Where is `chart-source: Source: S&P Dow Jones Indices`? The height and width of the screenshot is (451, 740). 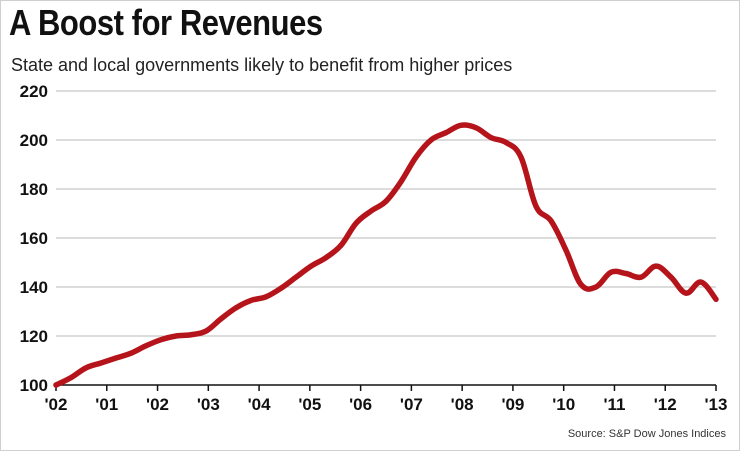
chart-source: Source: S&P Dow Jones Indices is located at coordinates (646, 434).